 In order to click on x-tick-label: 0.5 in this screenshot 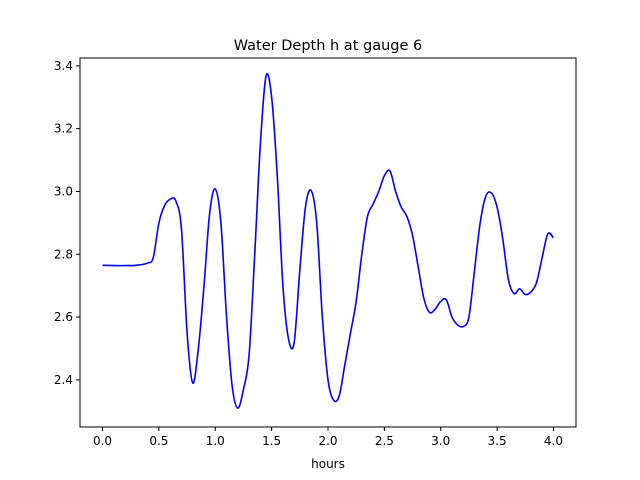, I will do `click(158, 441)`.